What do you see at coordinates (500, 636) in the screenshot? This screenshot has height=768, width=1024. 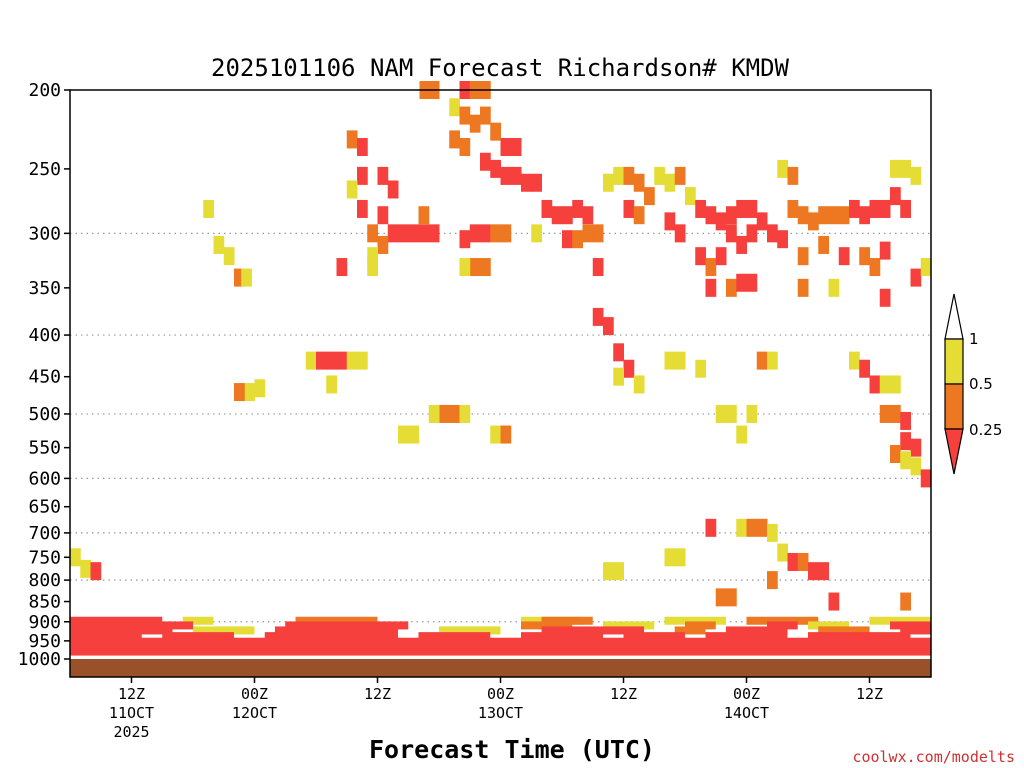 I see `low-level-bands` at bounding box center [500, 636].